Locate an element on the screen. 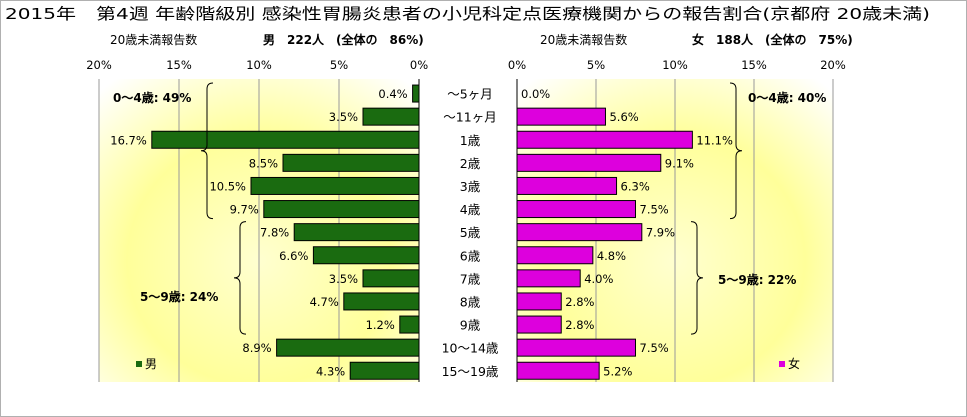  male-x-tick-label: 5% is located at coordinates (339, 65).